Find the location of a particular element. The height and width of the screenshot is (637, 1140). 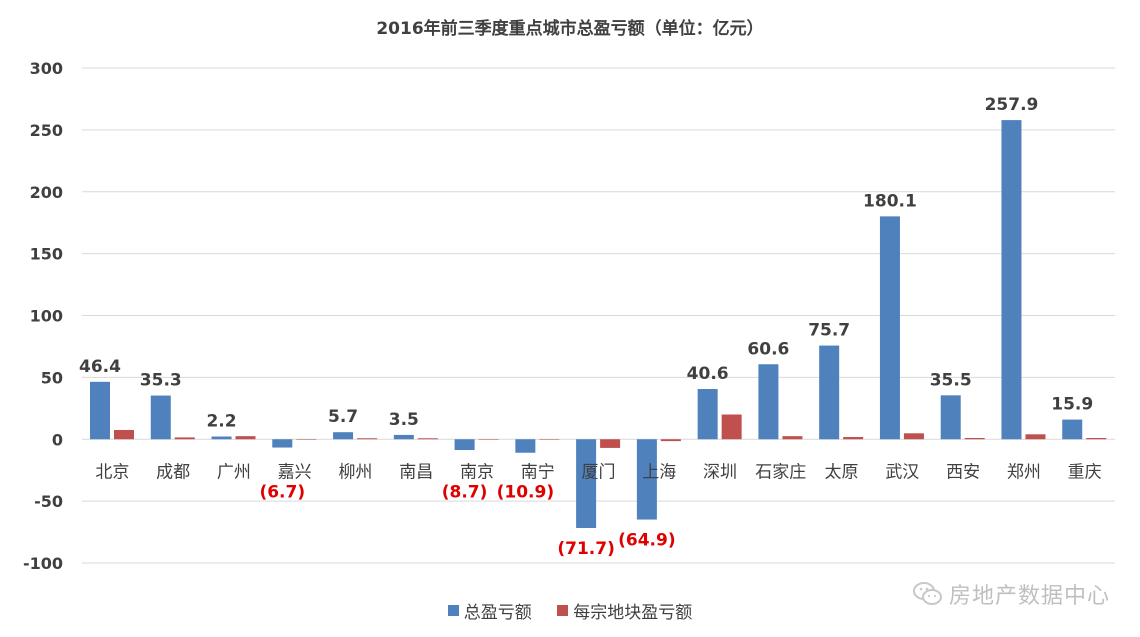

data-label: 180.1 is located at coordinates (890, 201).